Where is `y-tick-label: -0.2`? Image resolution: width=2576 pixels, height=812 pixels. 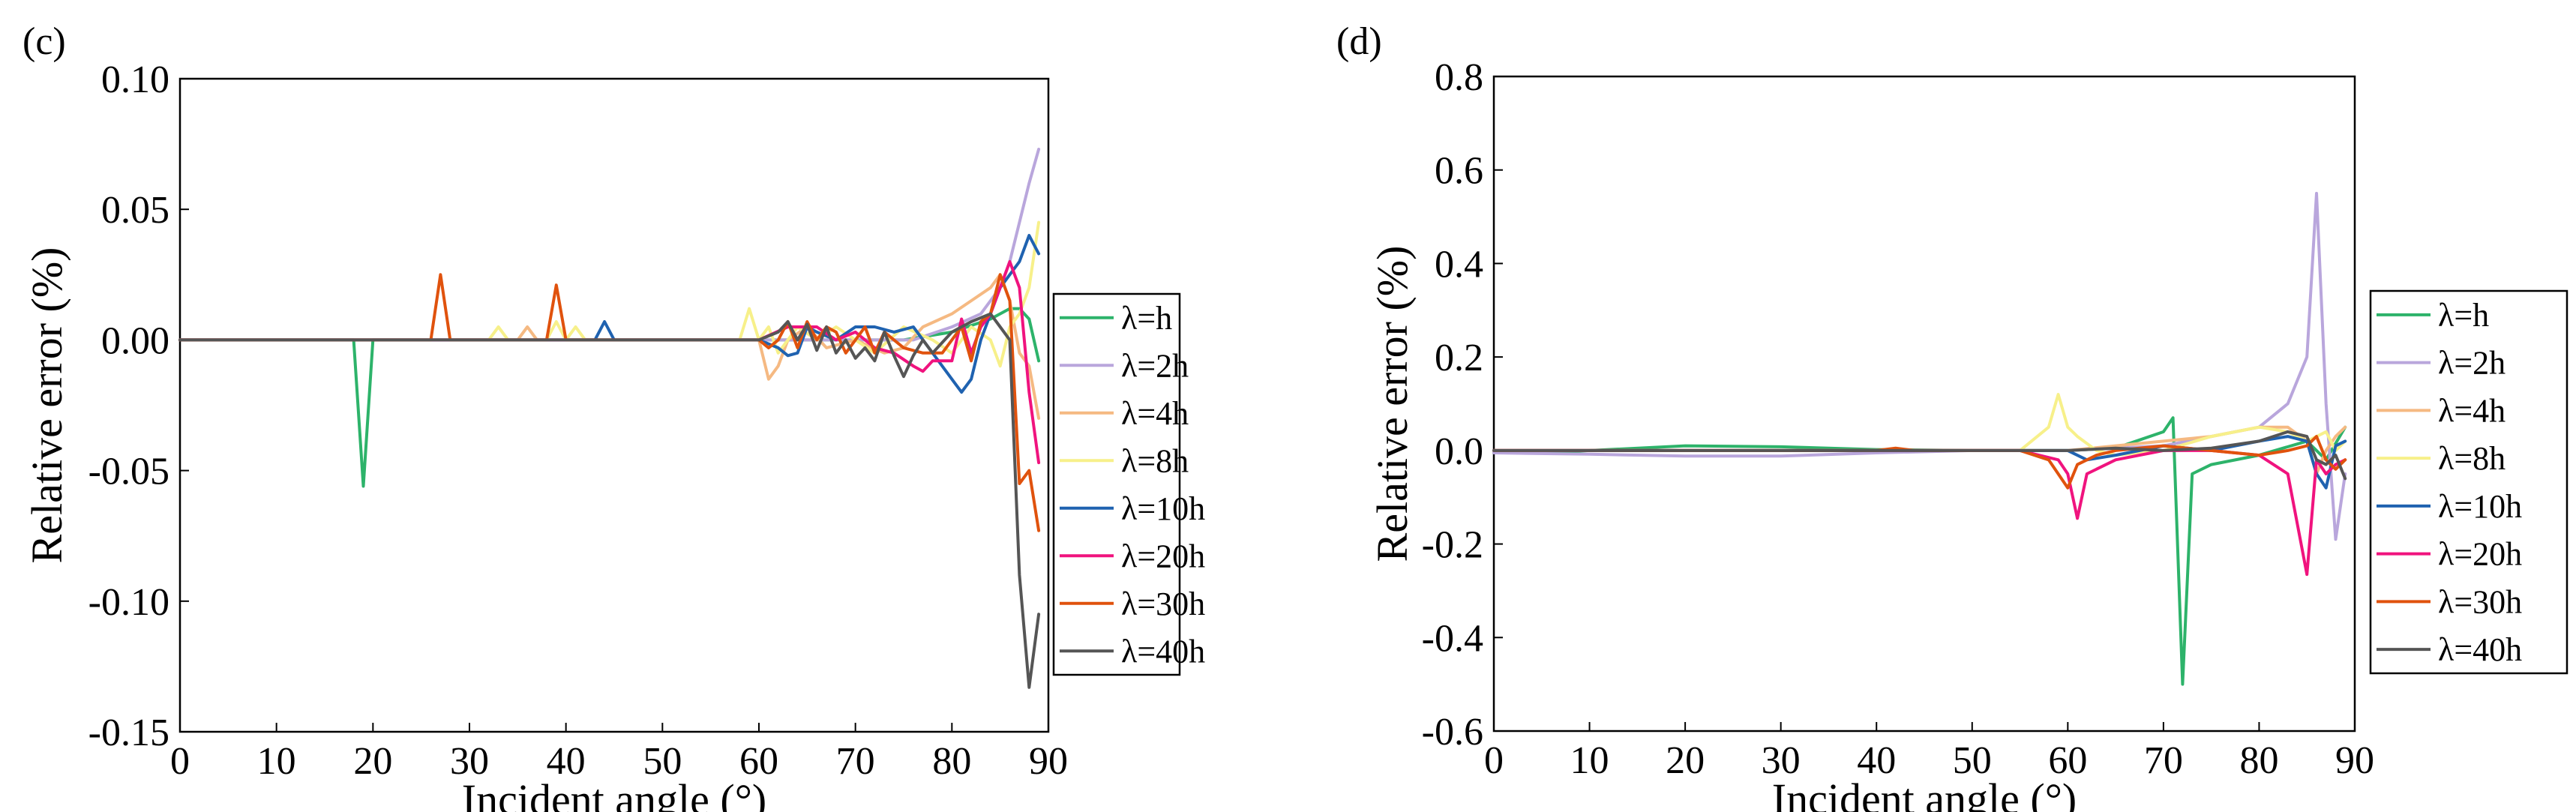
y-tick-label: -0.2 is located at coordinates (1453, 545).